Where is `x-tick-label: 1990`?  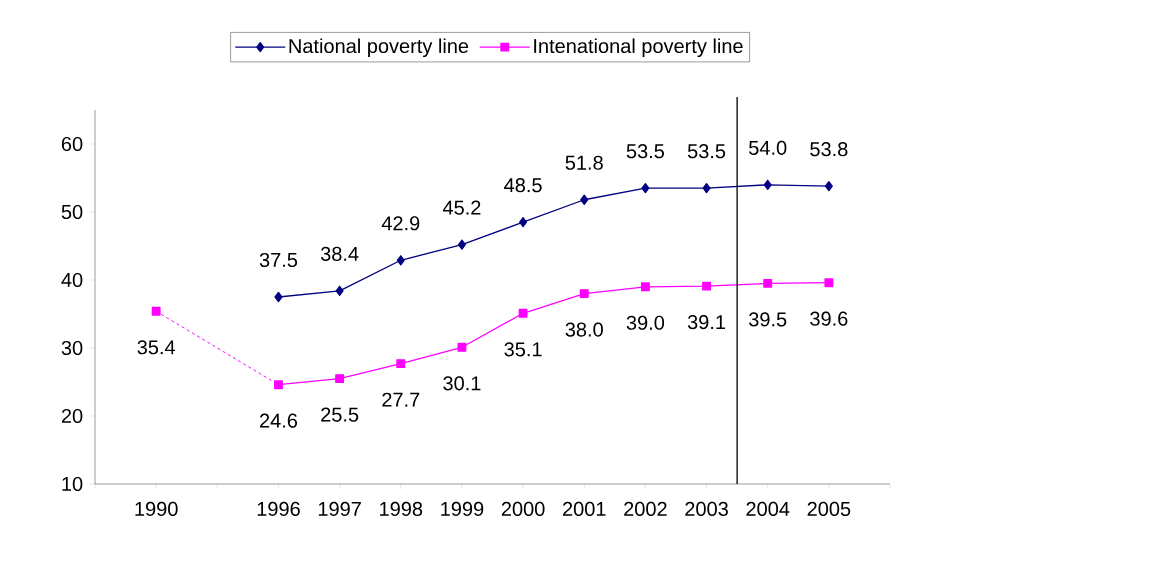
x-tick-label: 1990 is located at coordinates (156, 509).